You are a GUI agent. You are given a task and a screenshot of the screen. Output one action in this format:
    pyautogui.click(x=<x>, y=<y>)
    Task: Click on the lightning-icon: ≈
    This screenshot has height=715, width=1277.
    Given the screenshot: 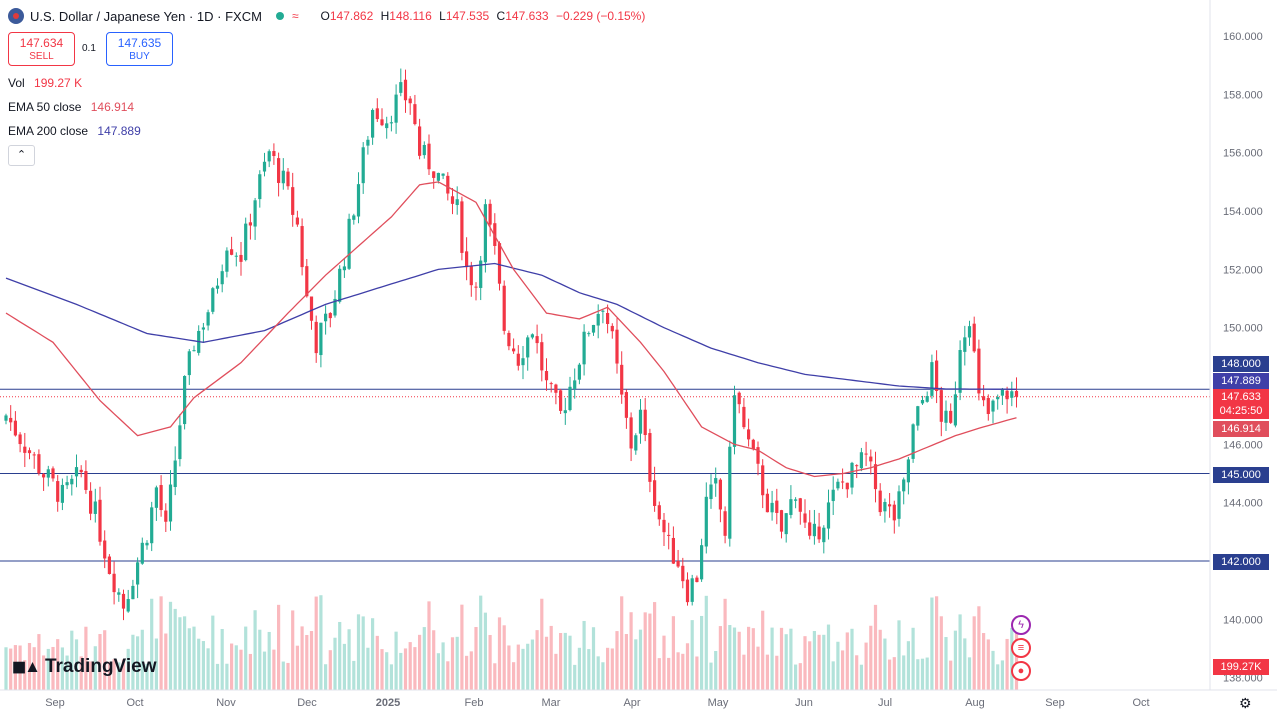 What is the action you would take?
    pyautogui.click(x=295, y=16)
    